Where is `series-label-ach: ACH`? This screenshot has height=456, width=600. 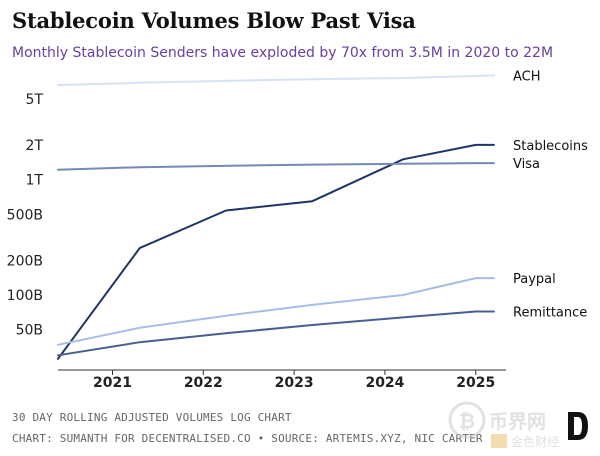 series-label-ach: ACH is located at coordinates (527, 76).